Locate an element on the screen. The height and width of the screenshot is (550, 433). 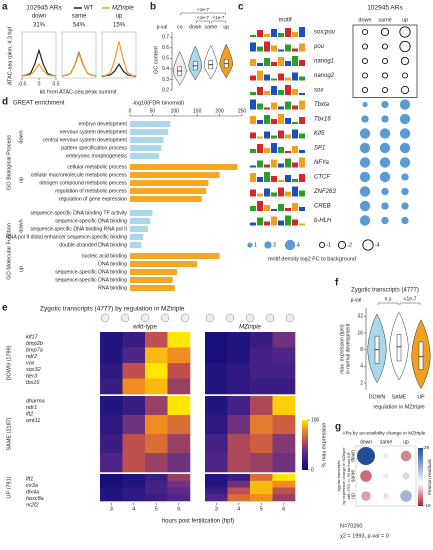
colorbar-tick-label: 100 is located at coordinates (315, 420).